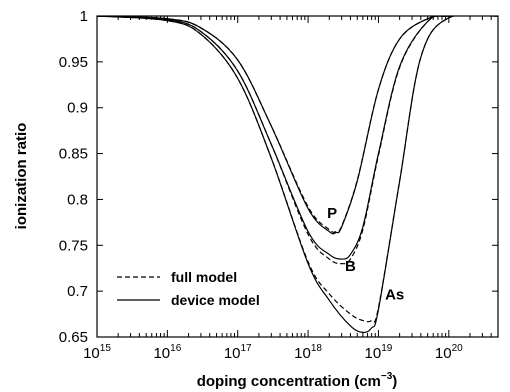 The width and height of the screenshot is (510, 392). What do you see at coordinates (84, 16) in the screenshot?
I see `y-tick-label: 1` at bounding box center [84, 16].